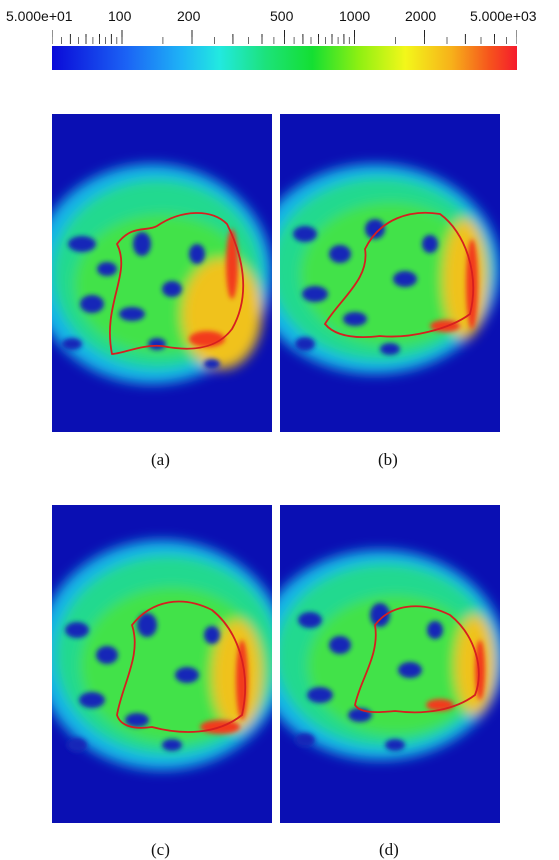 This screenshot has width=559, height=860. Describe the element at coordinates (389, 849) in the screenshot. I see `caption-d: (d)` at that location.